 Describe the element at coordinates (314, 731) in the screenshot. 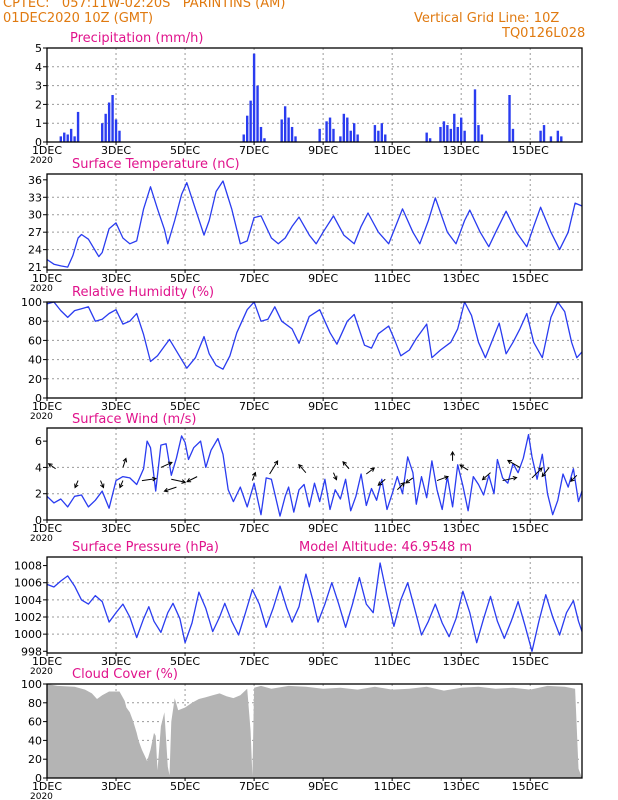

I see `cloud-area` at that location.